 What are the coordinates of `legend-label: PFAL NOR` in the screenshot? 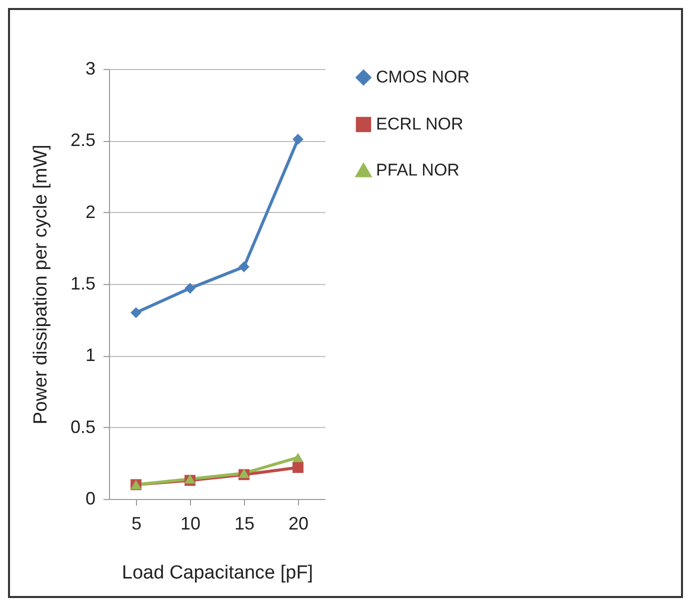 It's located at (418, 170).